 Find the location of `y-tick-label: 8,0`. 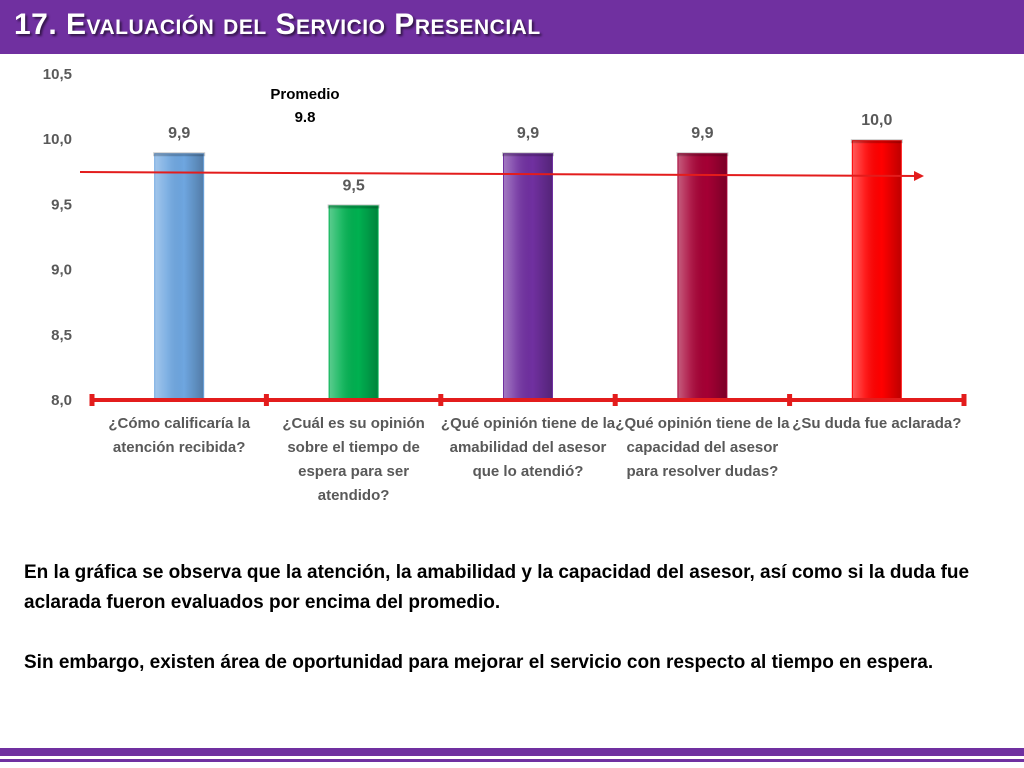

y-tick-label: 8,0 is located at coordinates (61, 400).